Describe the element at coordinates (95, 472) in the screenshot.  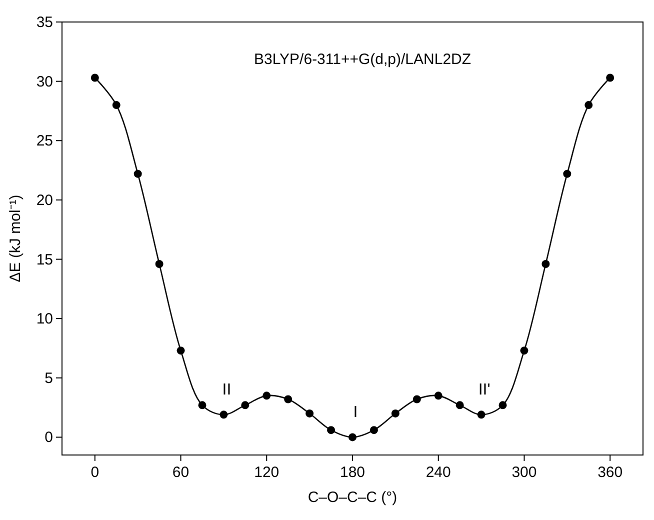
I see `x-tick-label: 0` at that location.